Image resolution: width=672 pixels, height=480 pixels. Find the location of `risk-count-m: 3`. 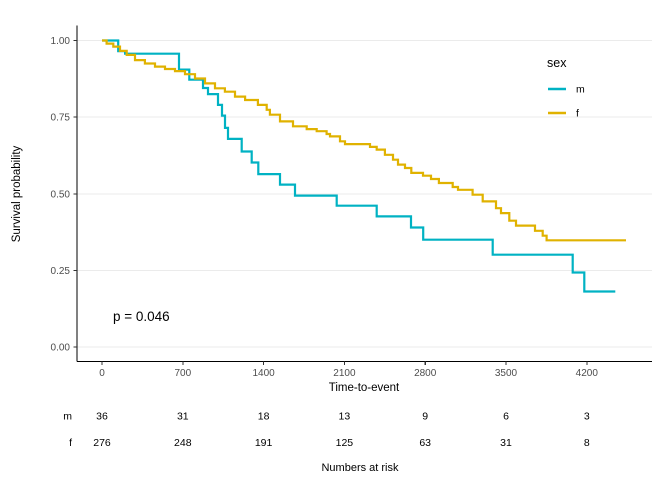

risk-count-m: 3 is located at coordinates (587, 417).